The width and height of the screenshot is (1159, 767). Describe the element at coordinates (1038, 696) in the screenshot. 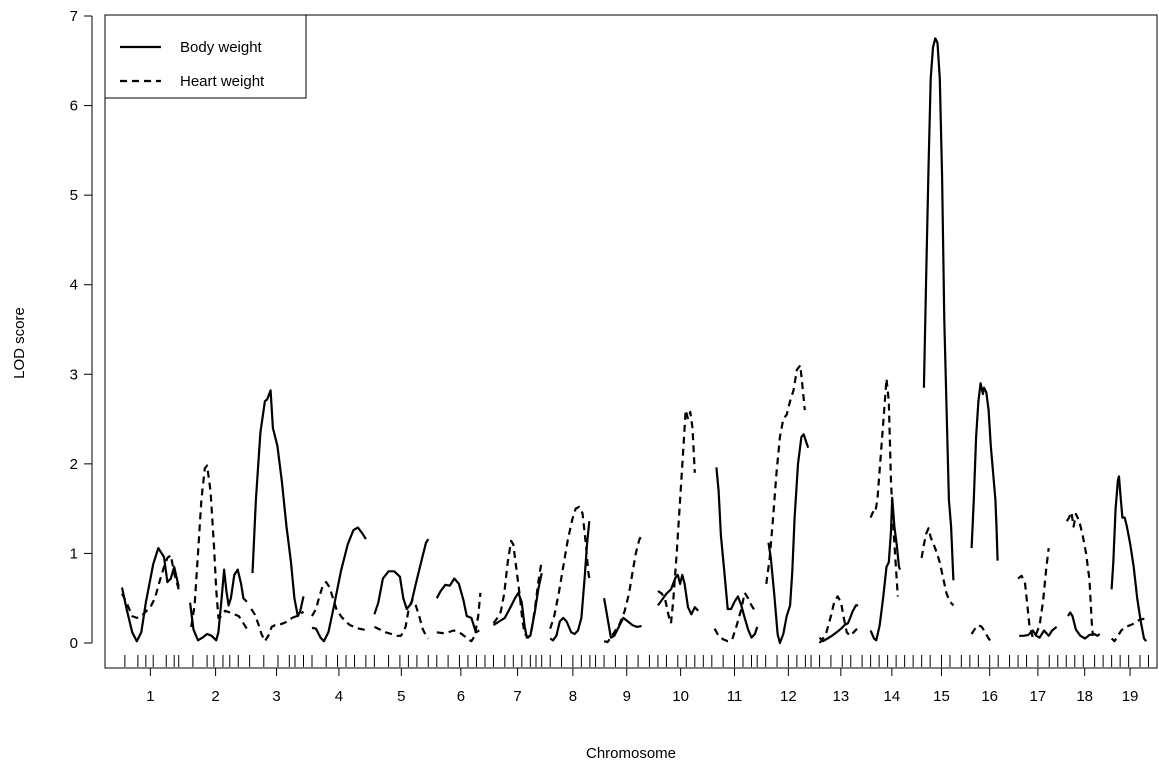

I see `chromosome-label: 17` at that location.